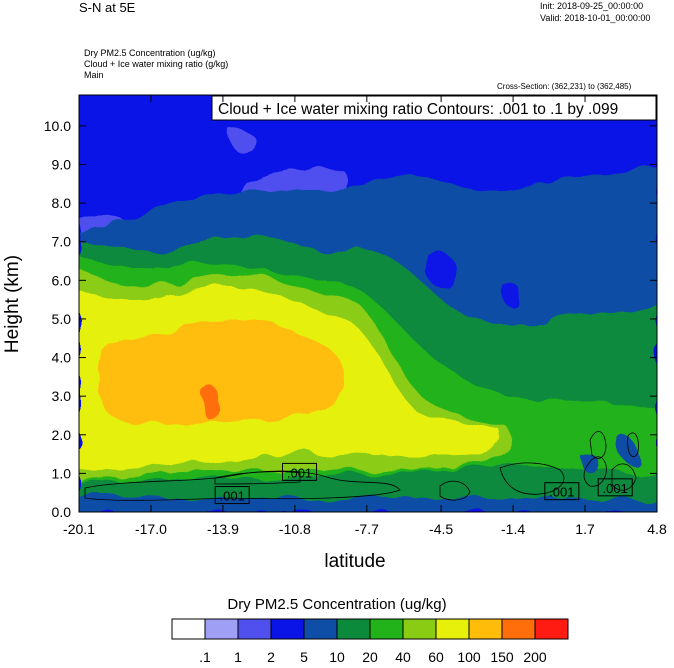  Describe the element at coordinates (271, 657) in the screenshot. I see `colorbar-level-label: 2` at that location.